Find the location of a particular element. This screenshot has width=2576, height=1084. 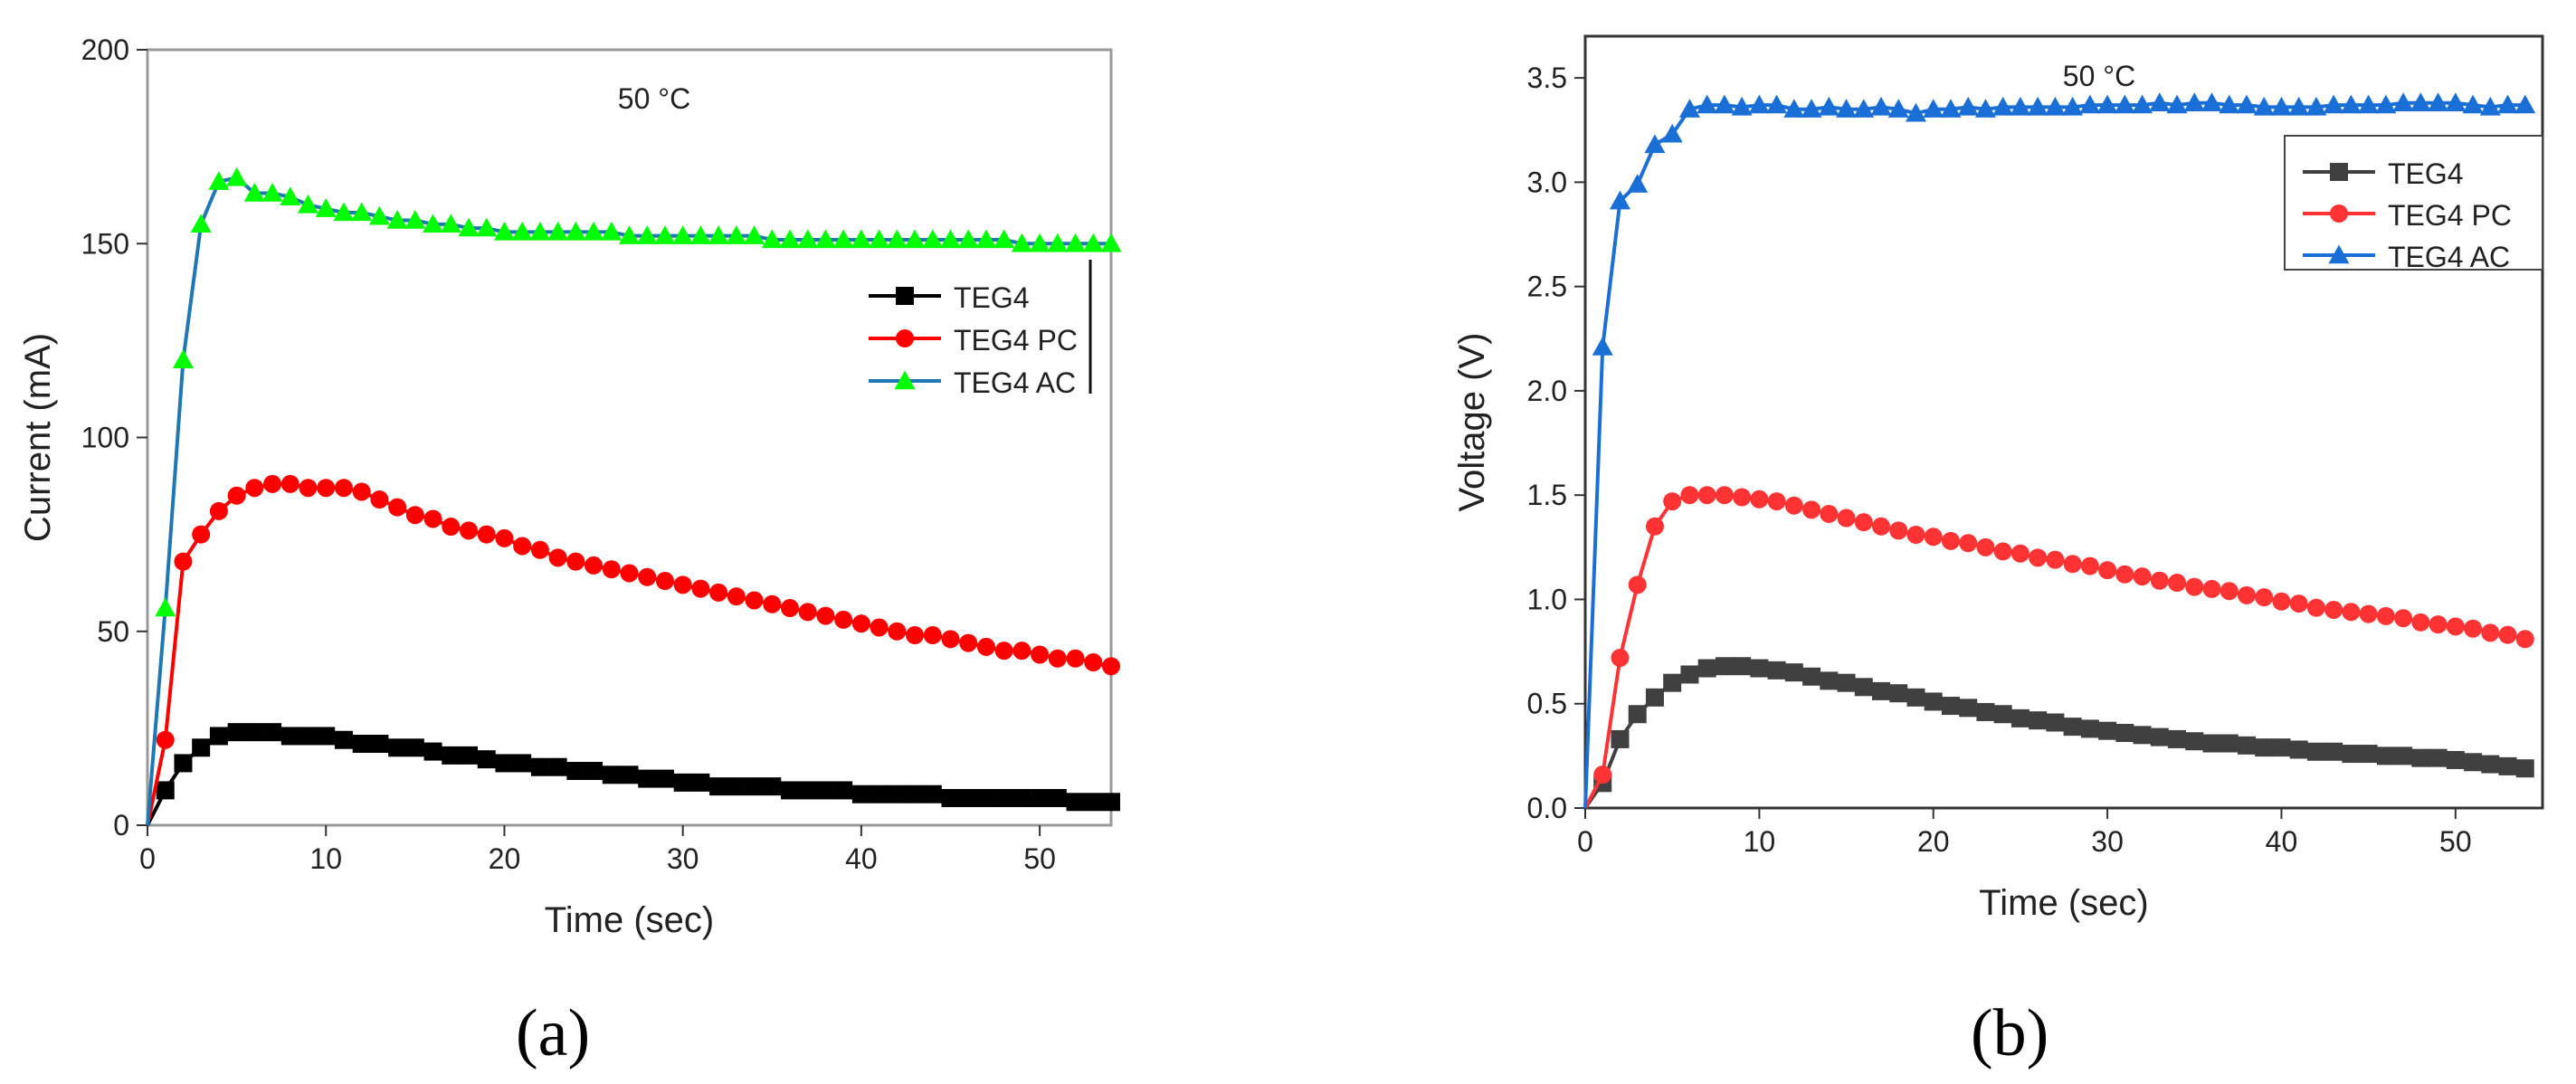

y-tick-label: 2.0 is located at coordinates (1547, 391).